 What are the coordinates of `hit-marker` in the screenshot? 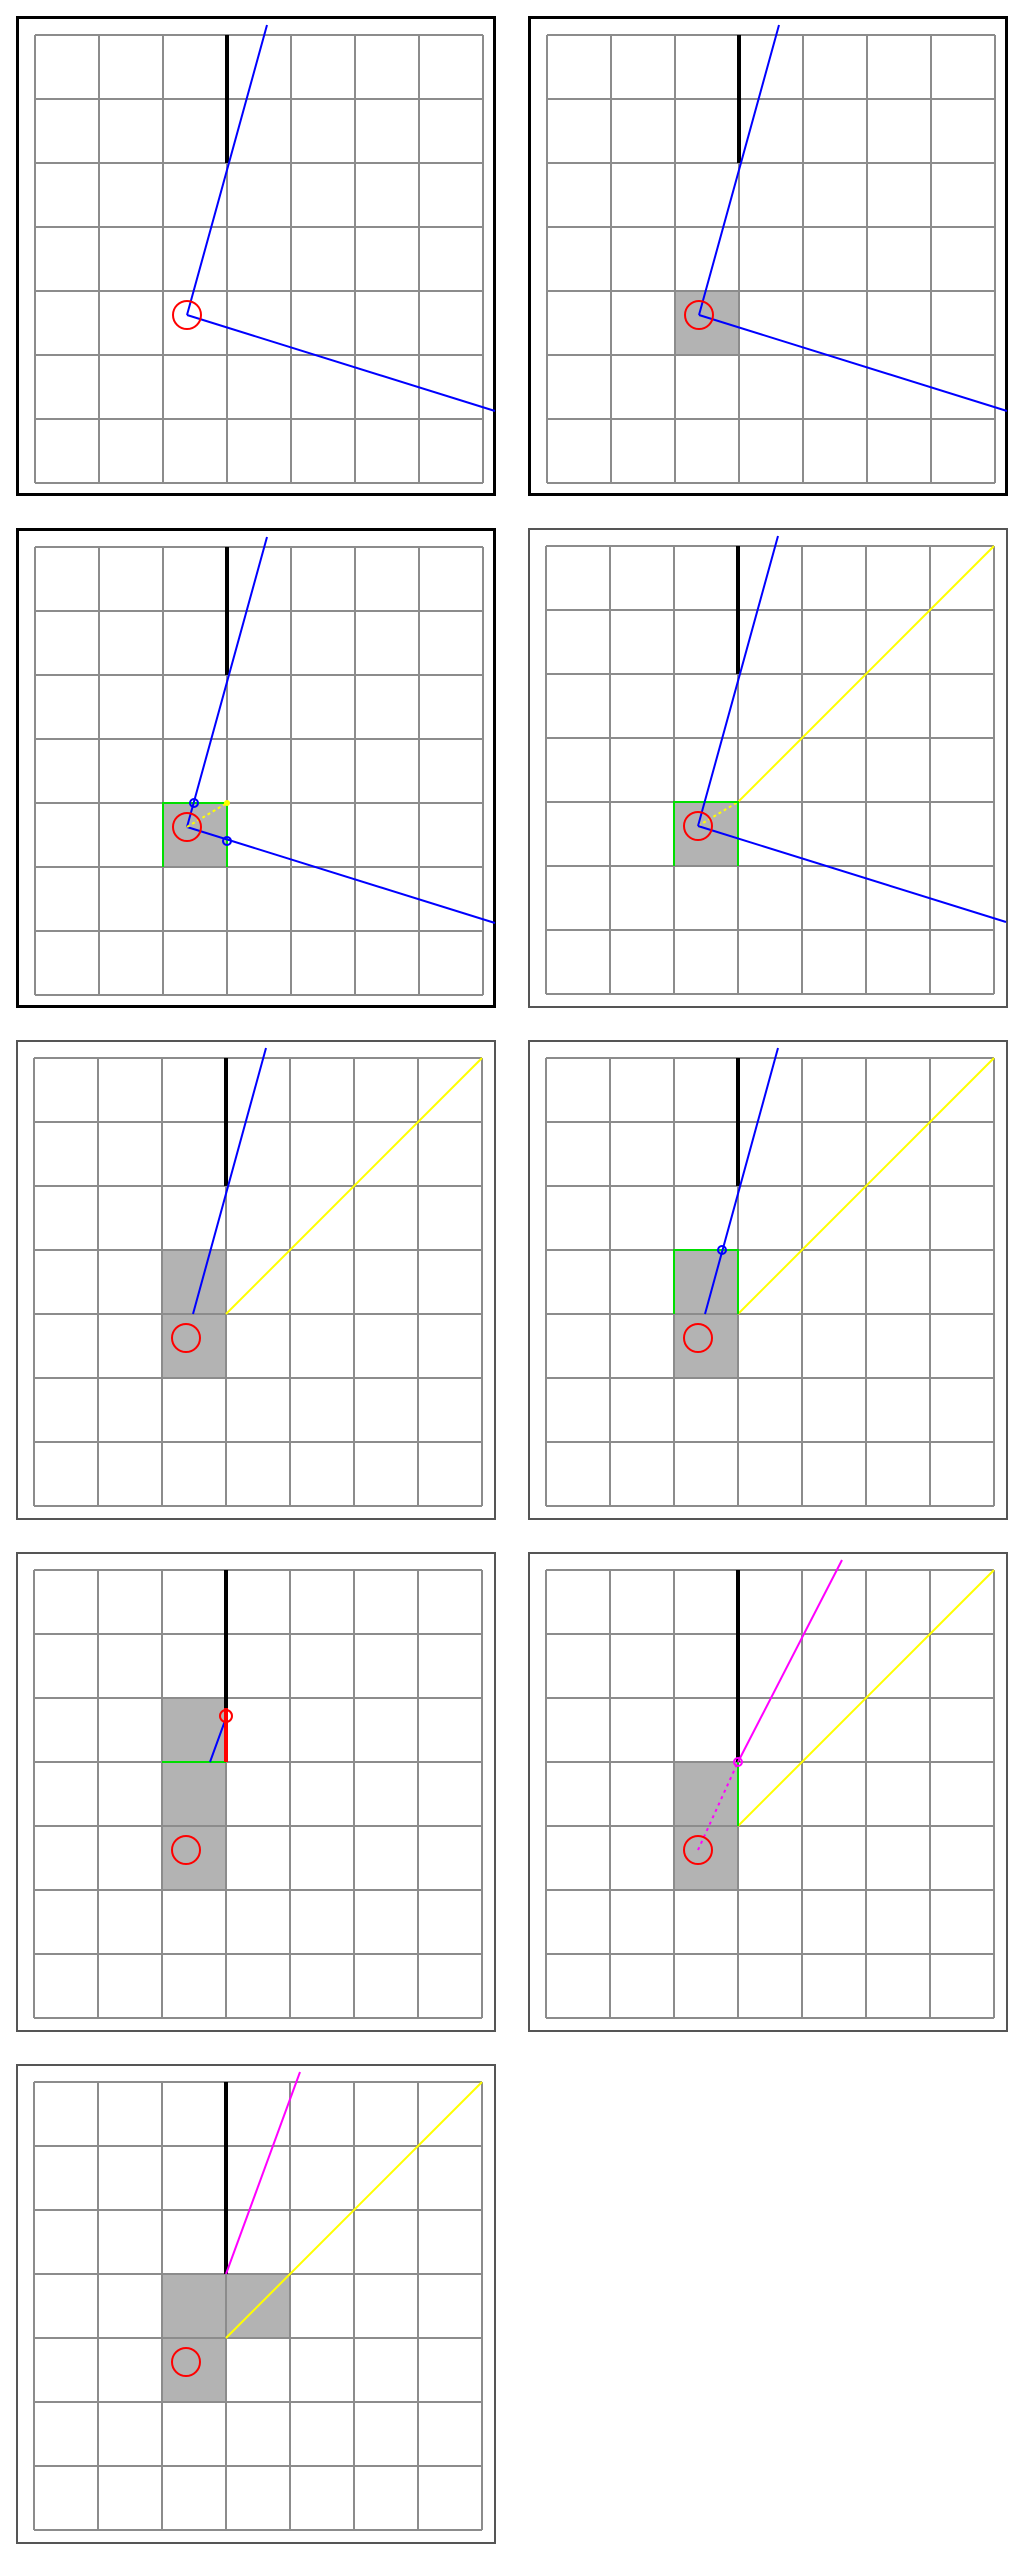 It's located at (226, 1716).